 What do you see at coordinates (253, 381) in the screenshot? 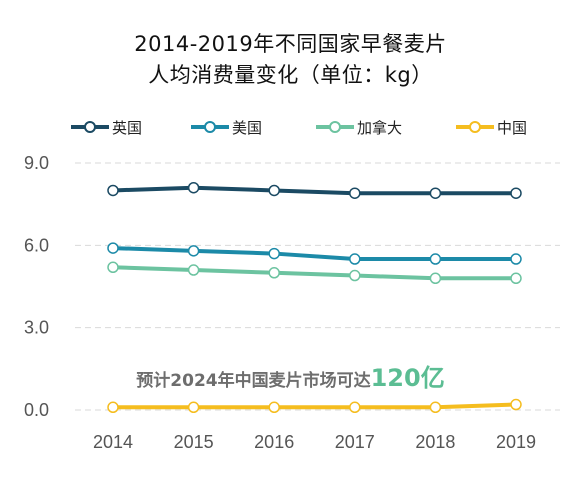
I see `annotation-text: 预计2024年中国麦片市场可达` at bounding box center [253, 381].